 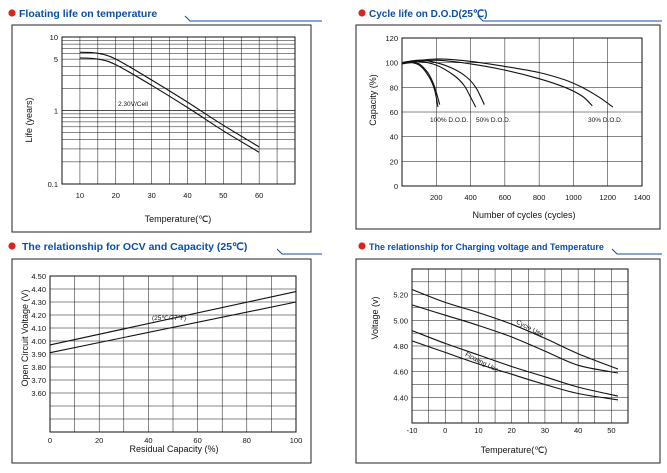 I want to click on y-tick-label: 4.10, so click(x=38, y=328).